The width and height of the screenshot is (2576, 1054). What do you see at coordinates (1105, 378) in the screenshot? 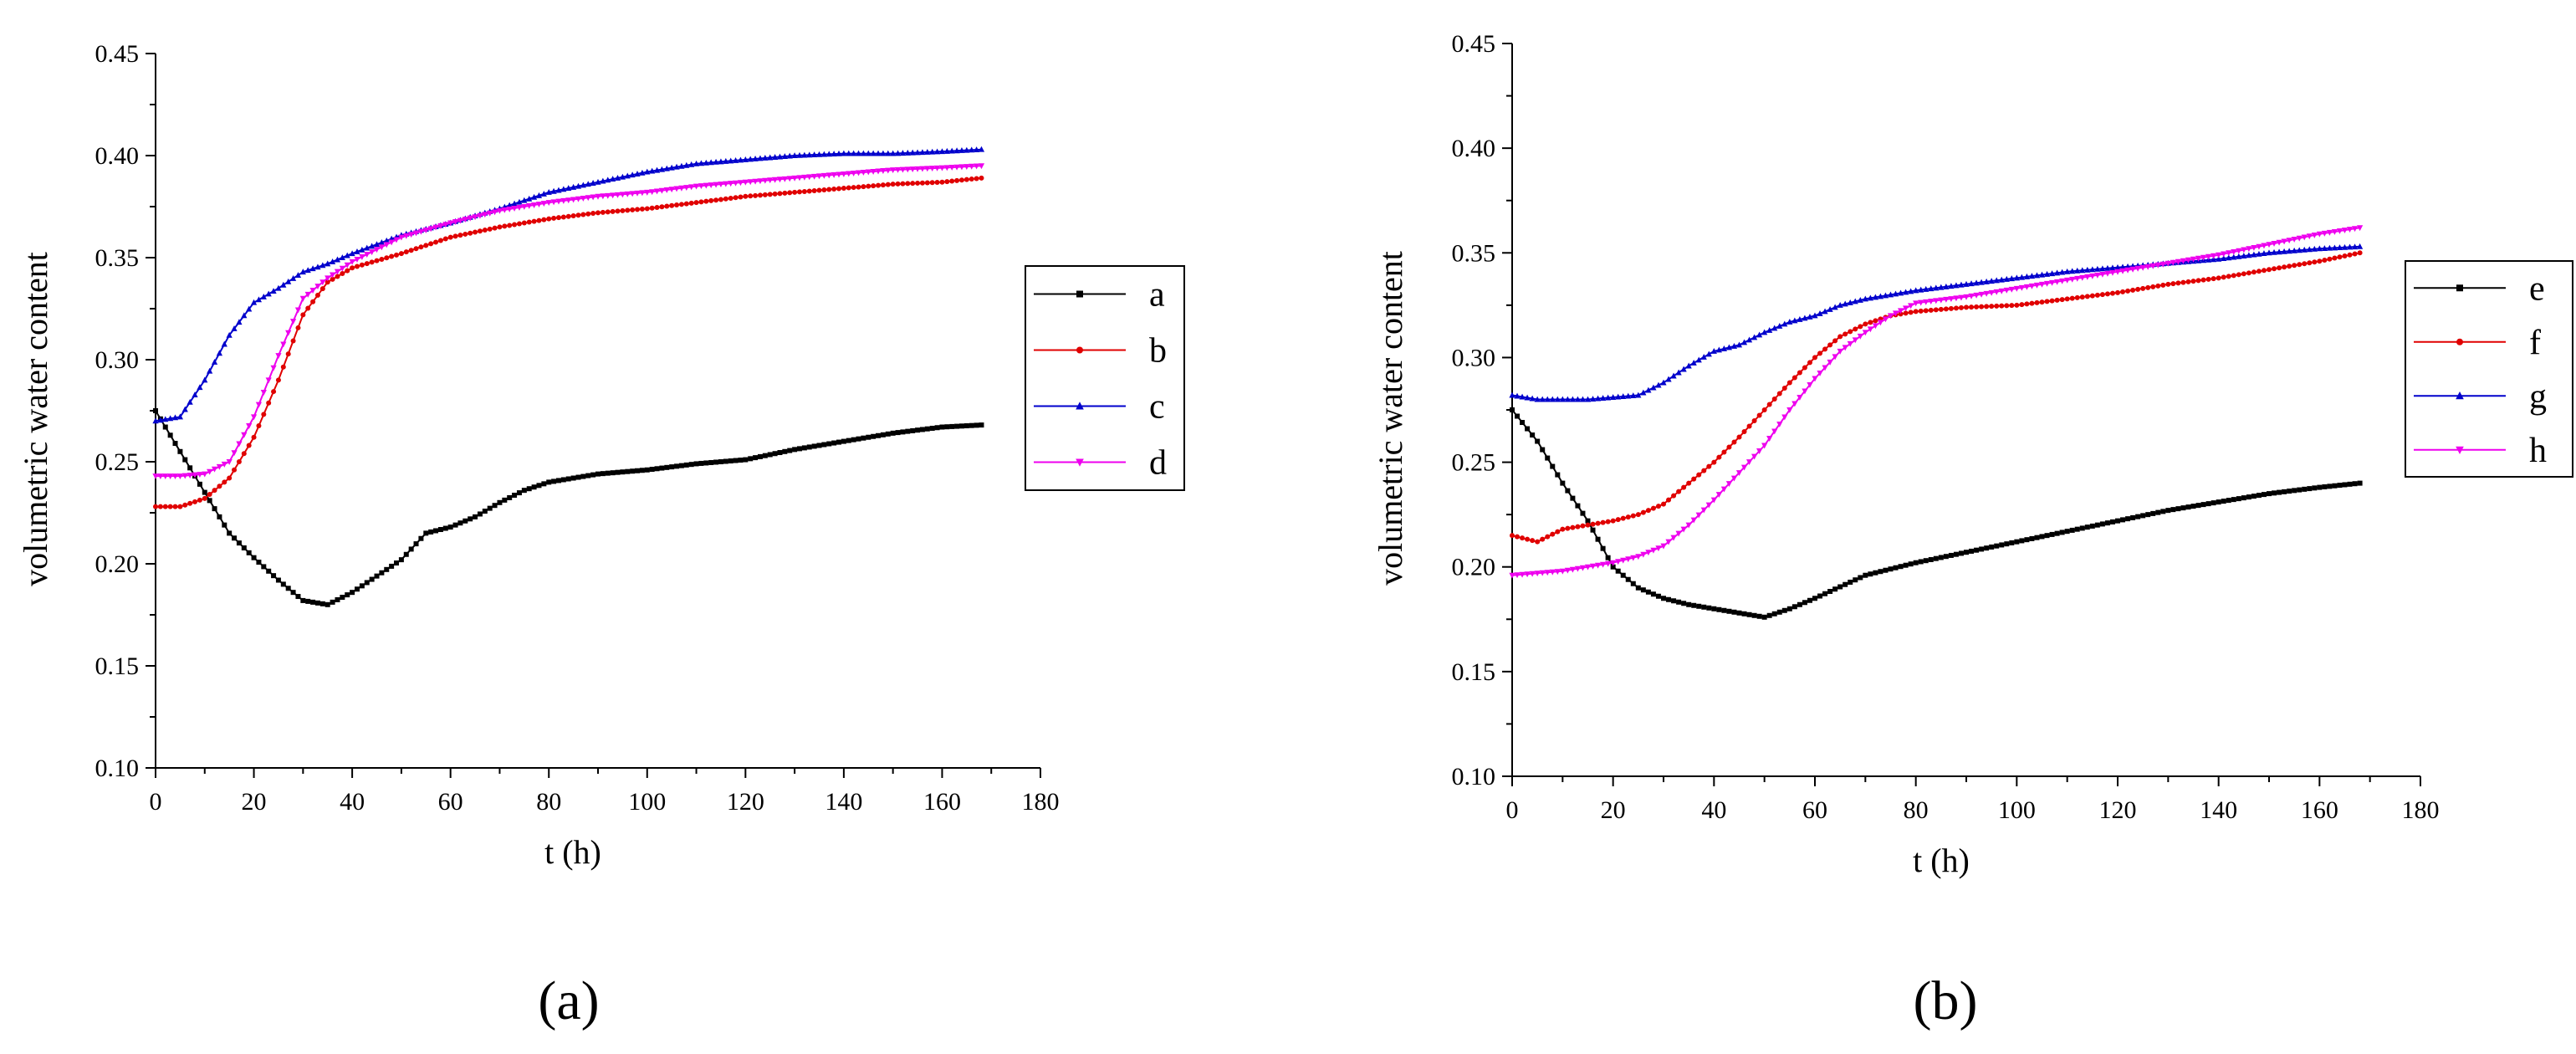
I see `panel-a-legend-box` at bounding box center [1105, 378].